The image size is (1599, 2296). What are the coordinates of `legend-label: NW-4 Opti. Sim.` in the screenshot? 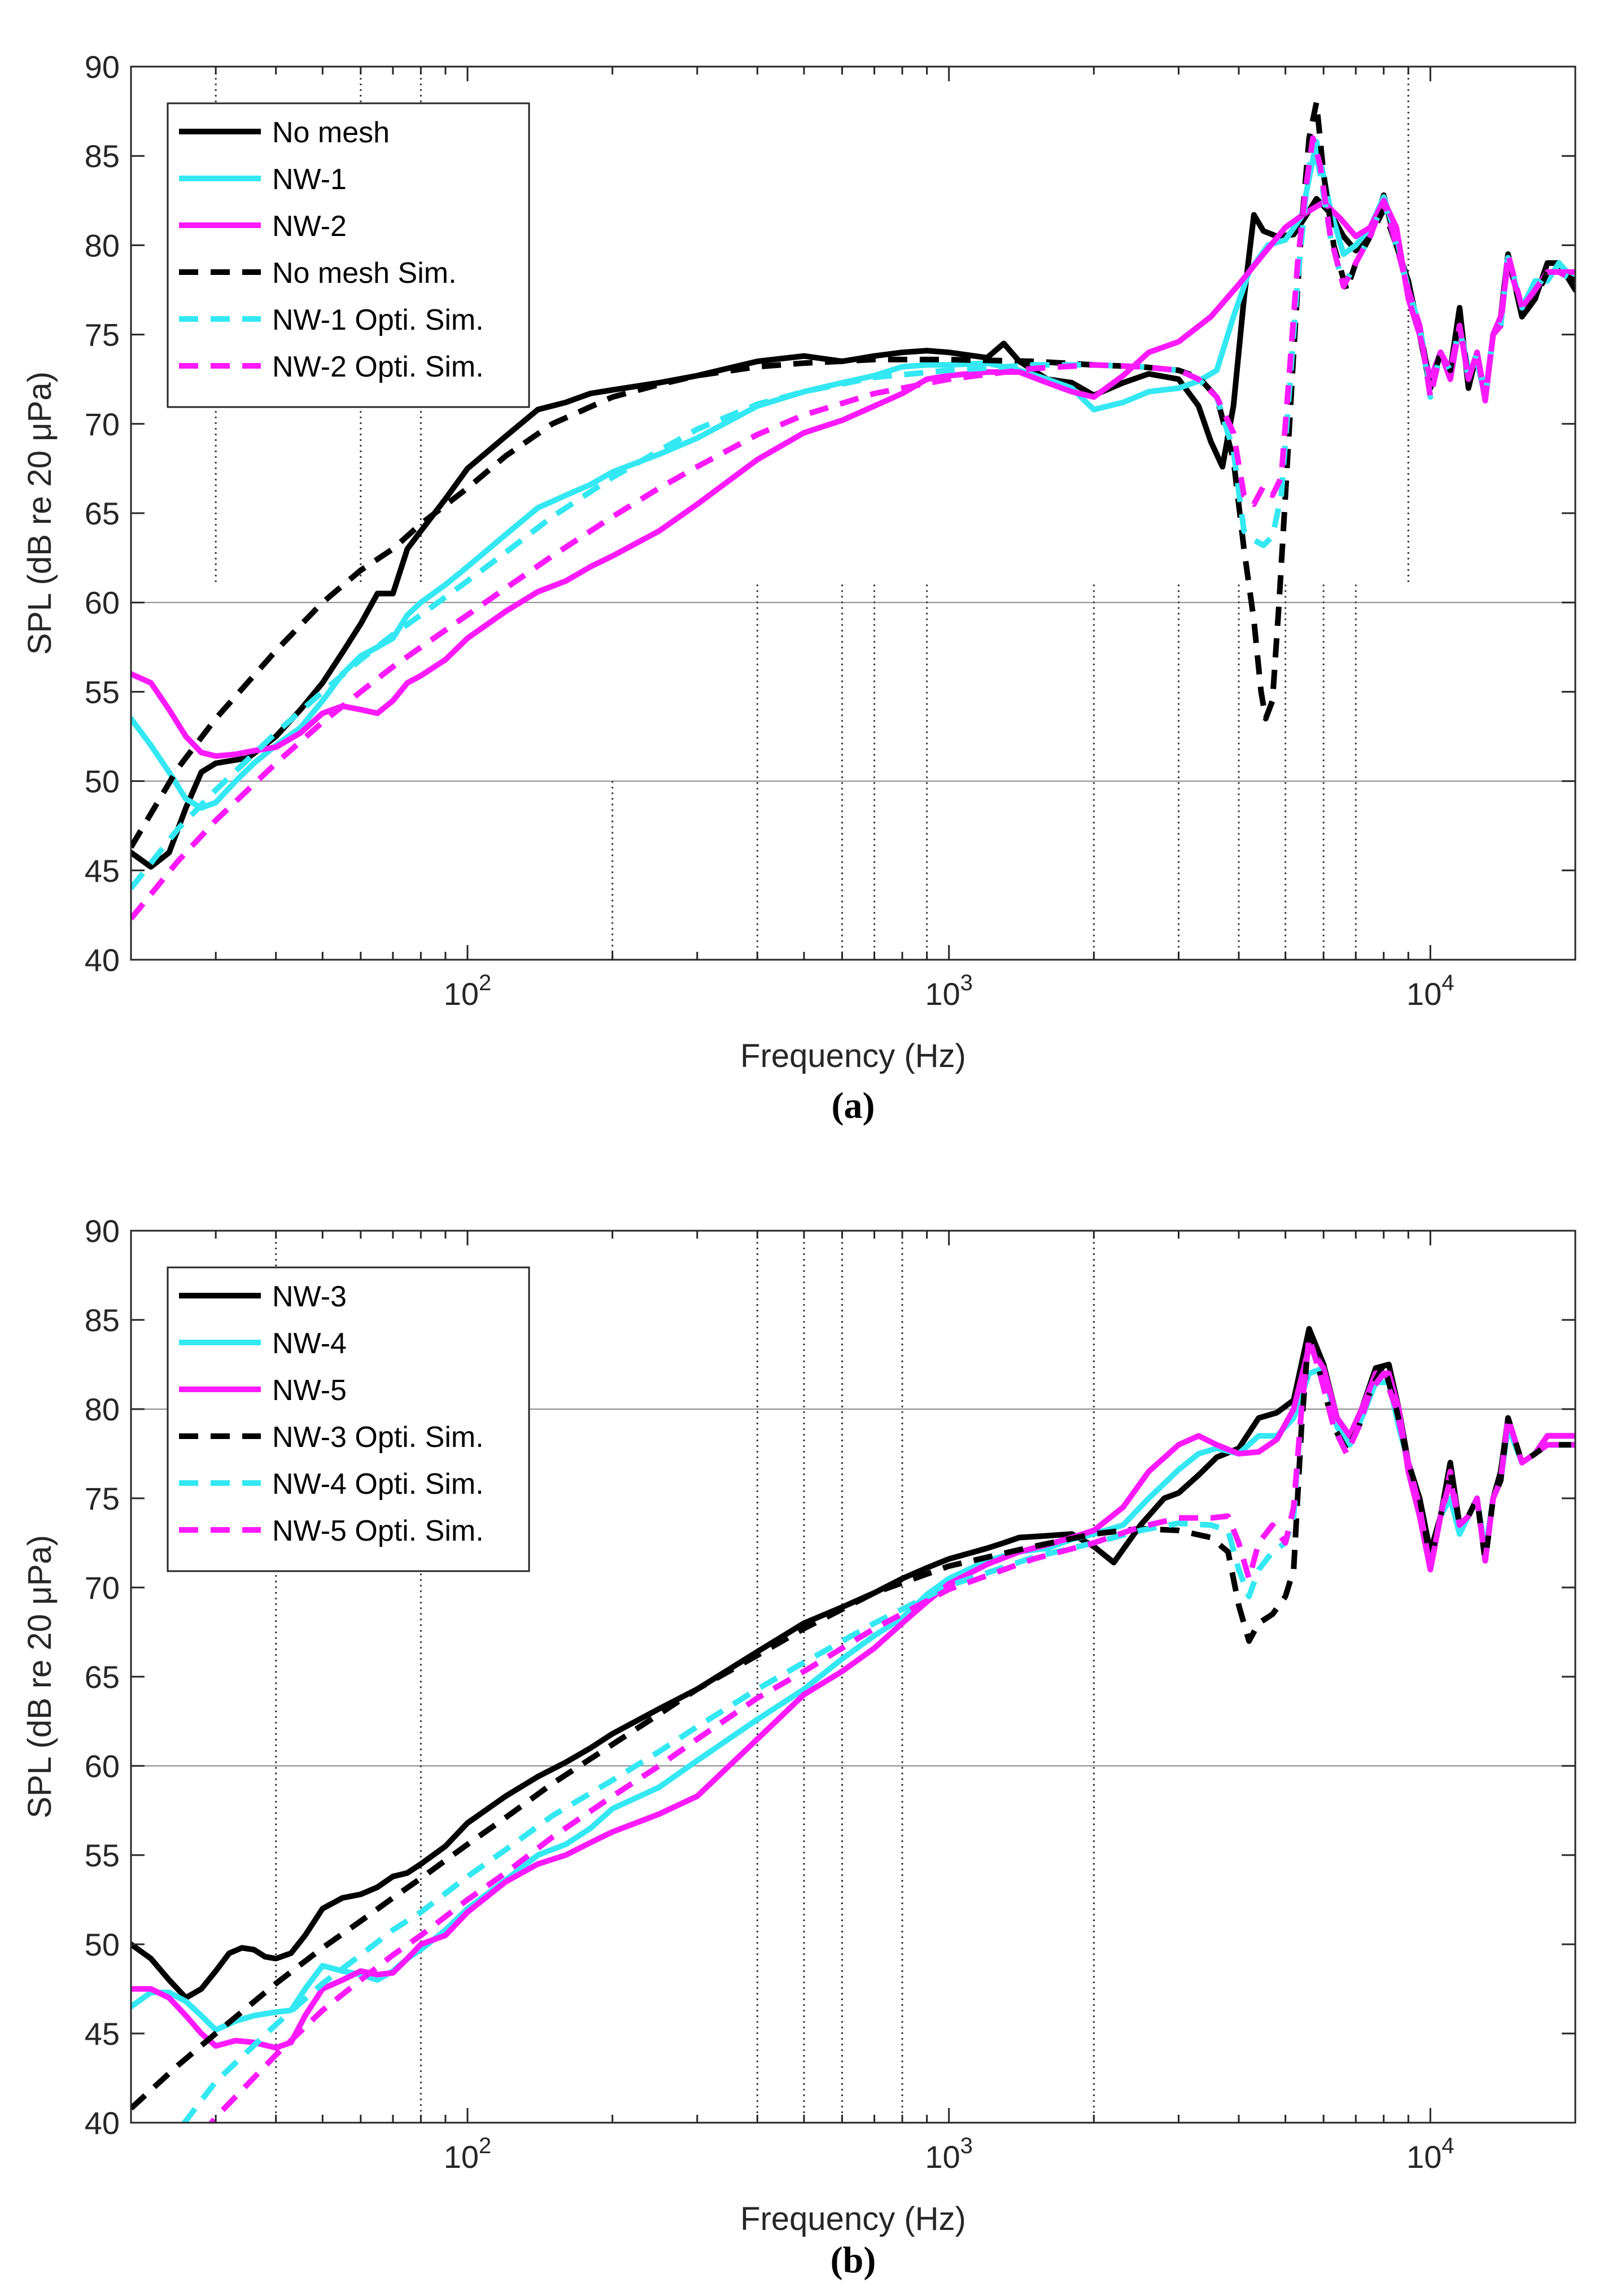 It's located at (378, 1484).